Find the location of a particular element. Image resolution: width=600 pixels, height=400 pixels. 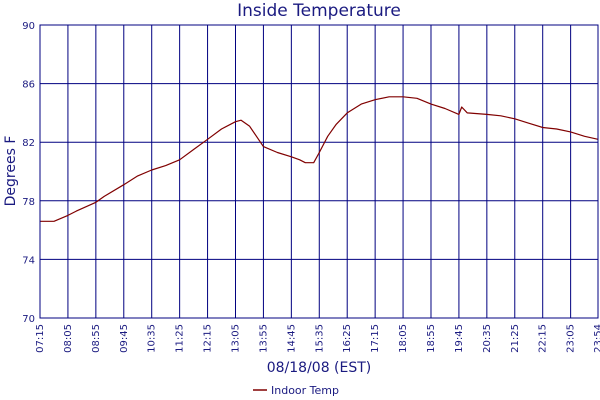

x-tick-label: 21:25 is located at coordinates (515, 338).